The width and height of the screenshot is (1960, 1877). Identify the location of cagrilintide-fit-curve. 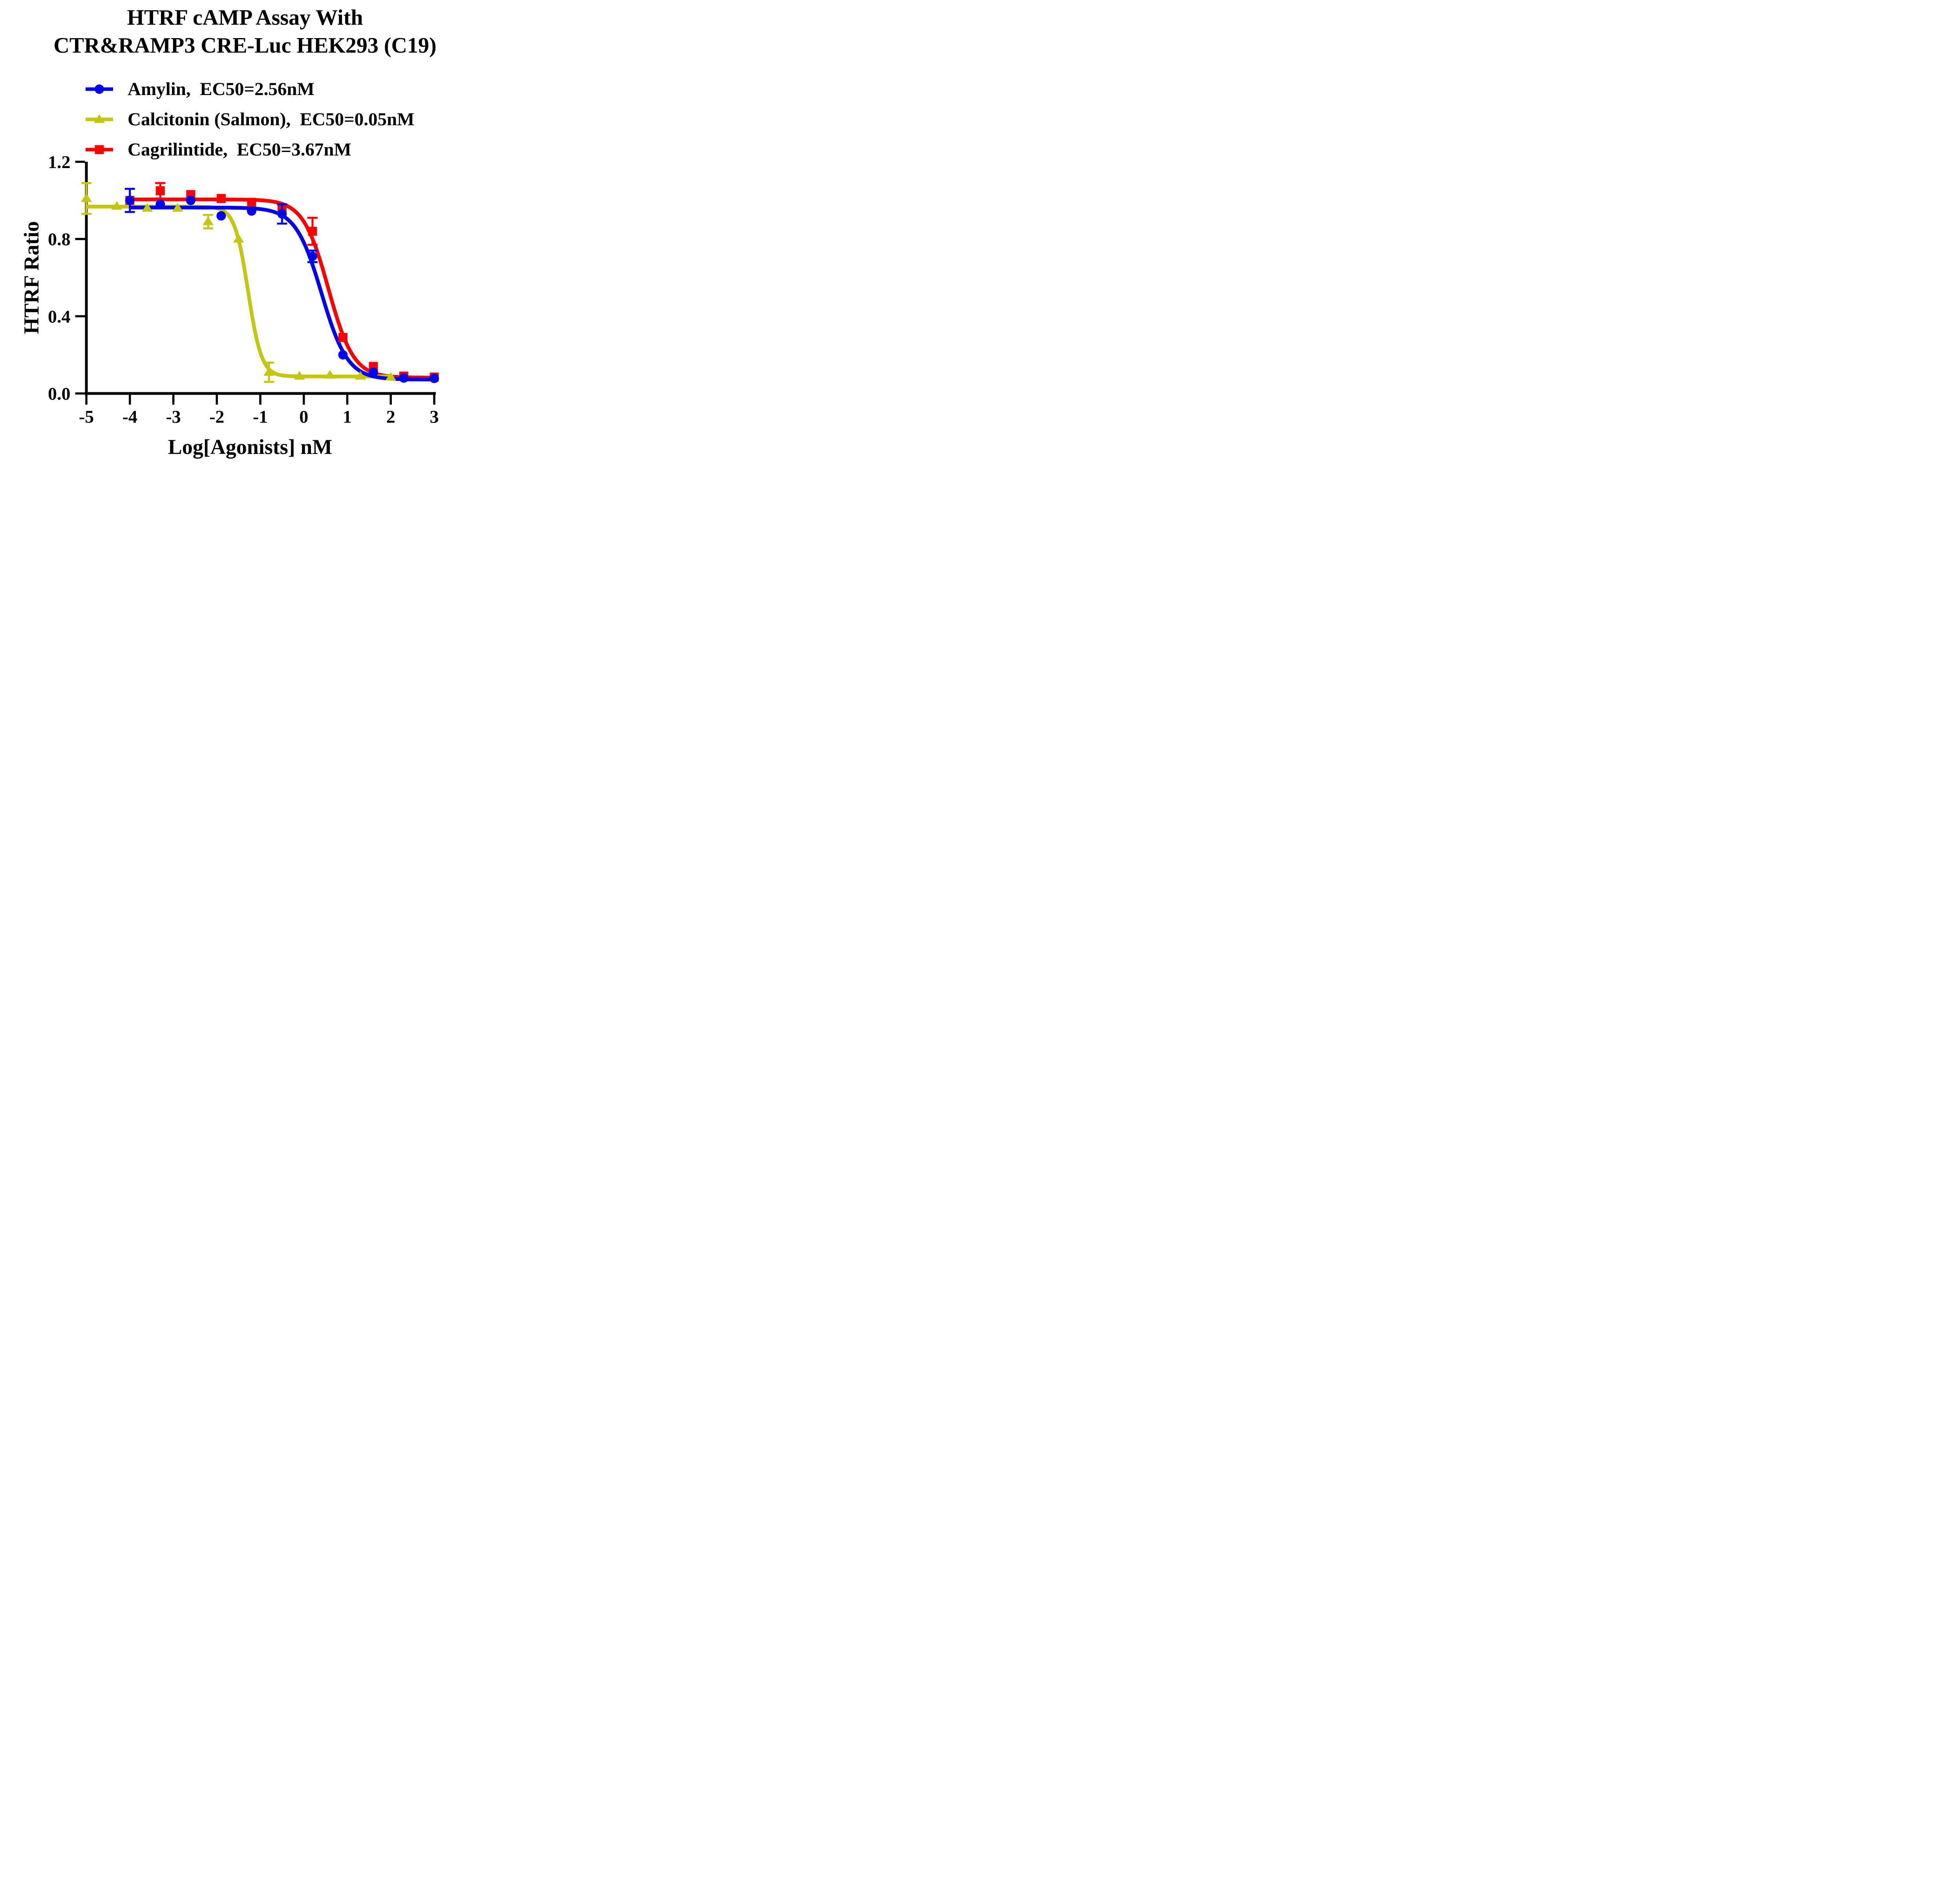
(283, 289).